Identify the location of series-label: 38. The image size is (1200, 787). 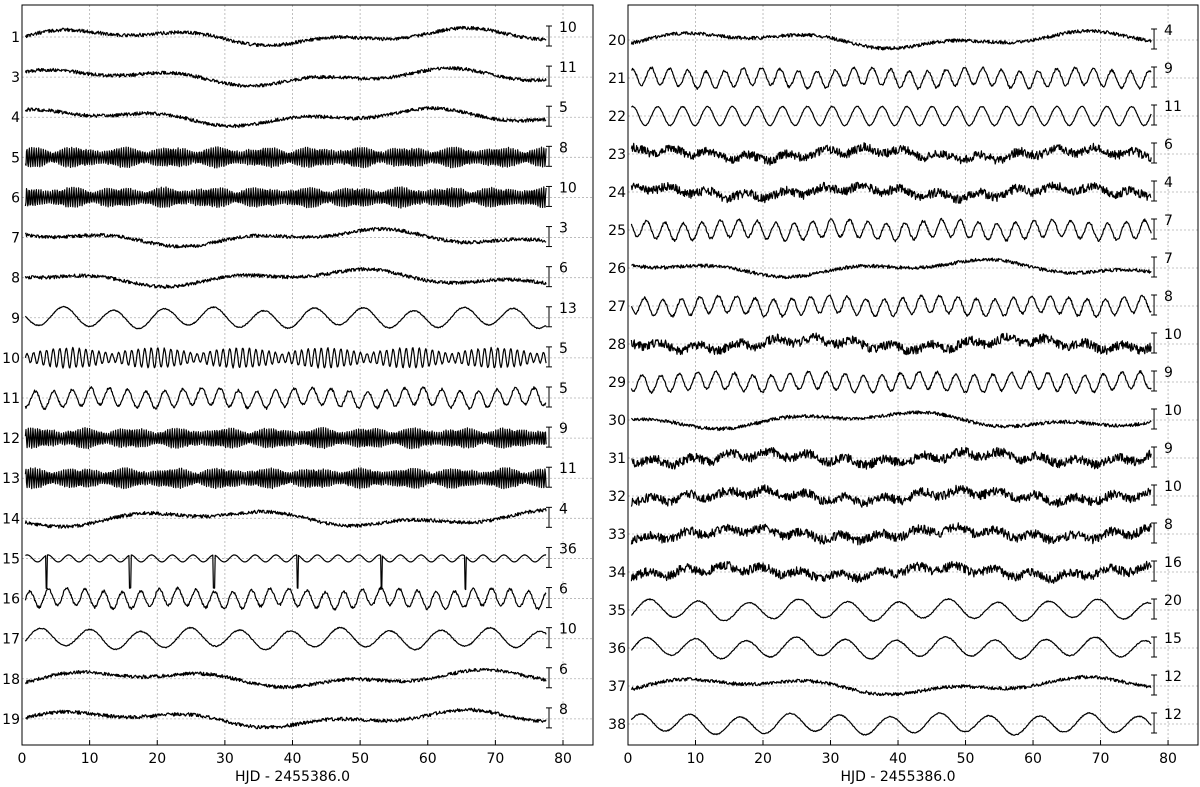
(617, 725).